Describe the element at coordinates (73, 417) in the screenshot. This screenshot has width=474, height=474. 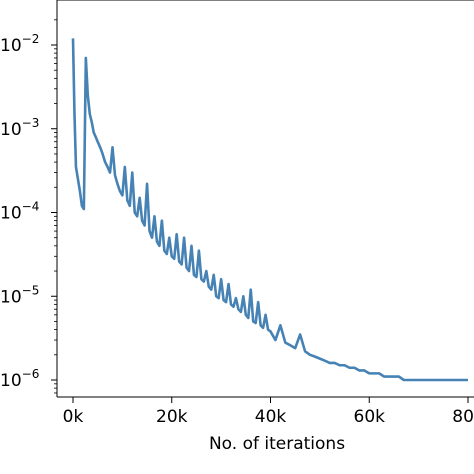
I see `x-tick-label: 0k` at that location.